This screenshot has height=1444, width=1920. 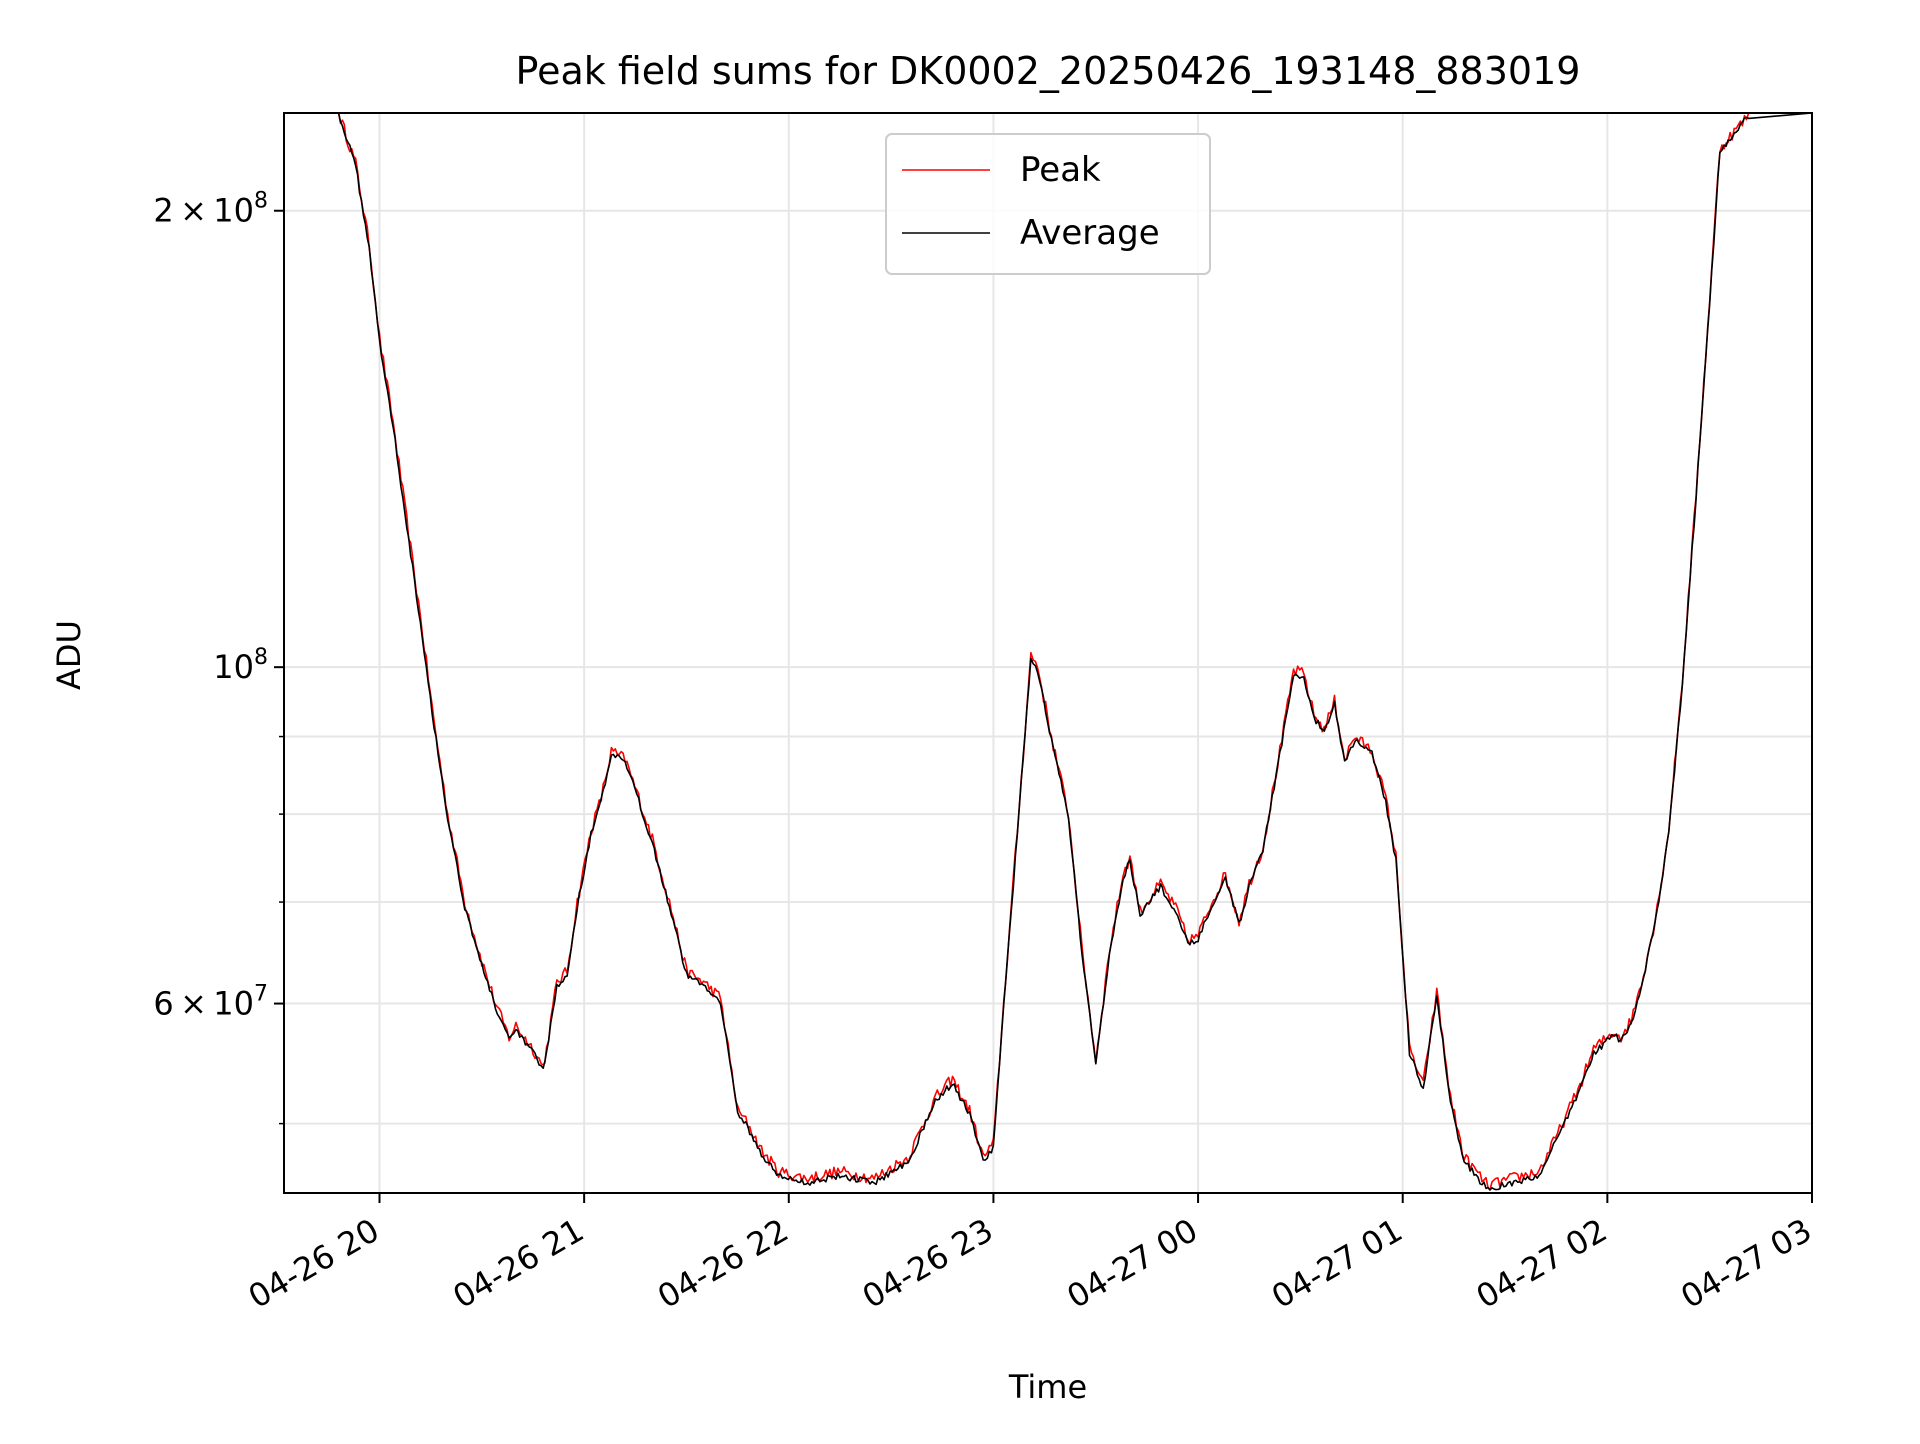 I want to click on x-tick-label: 04-26 20, so click(x=314, y=1263).